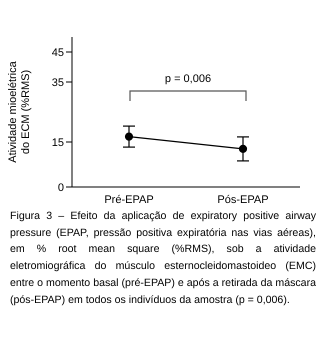 The image size is (326, 345). Describe the element at coordinates (19, 111) in the screenshot. I see `y-axis-title: Atividade mioelétrica do ECM (%RMS)` at that location.